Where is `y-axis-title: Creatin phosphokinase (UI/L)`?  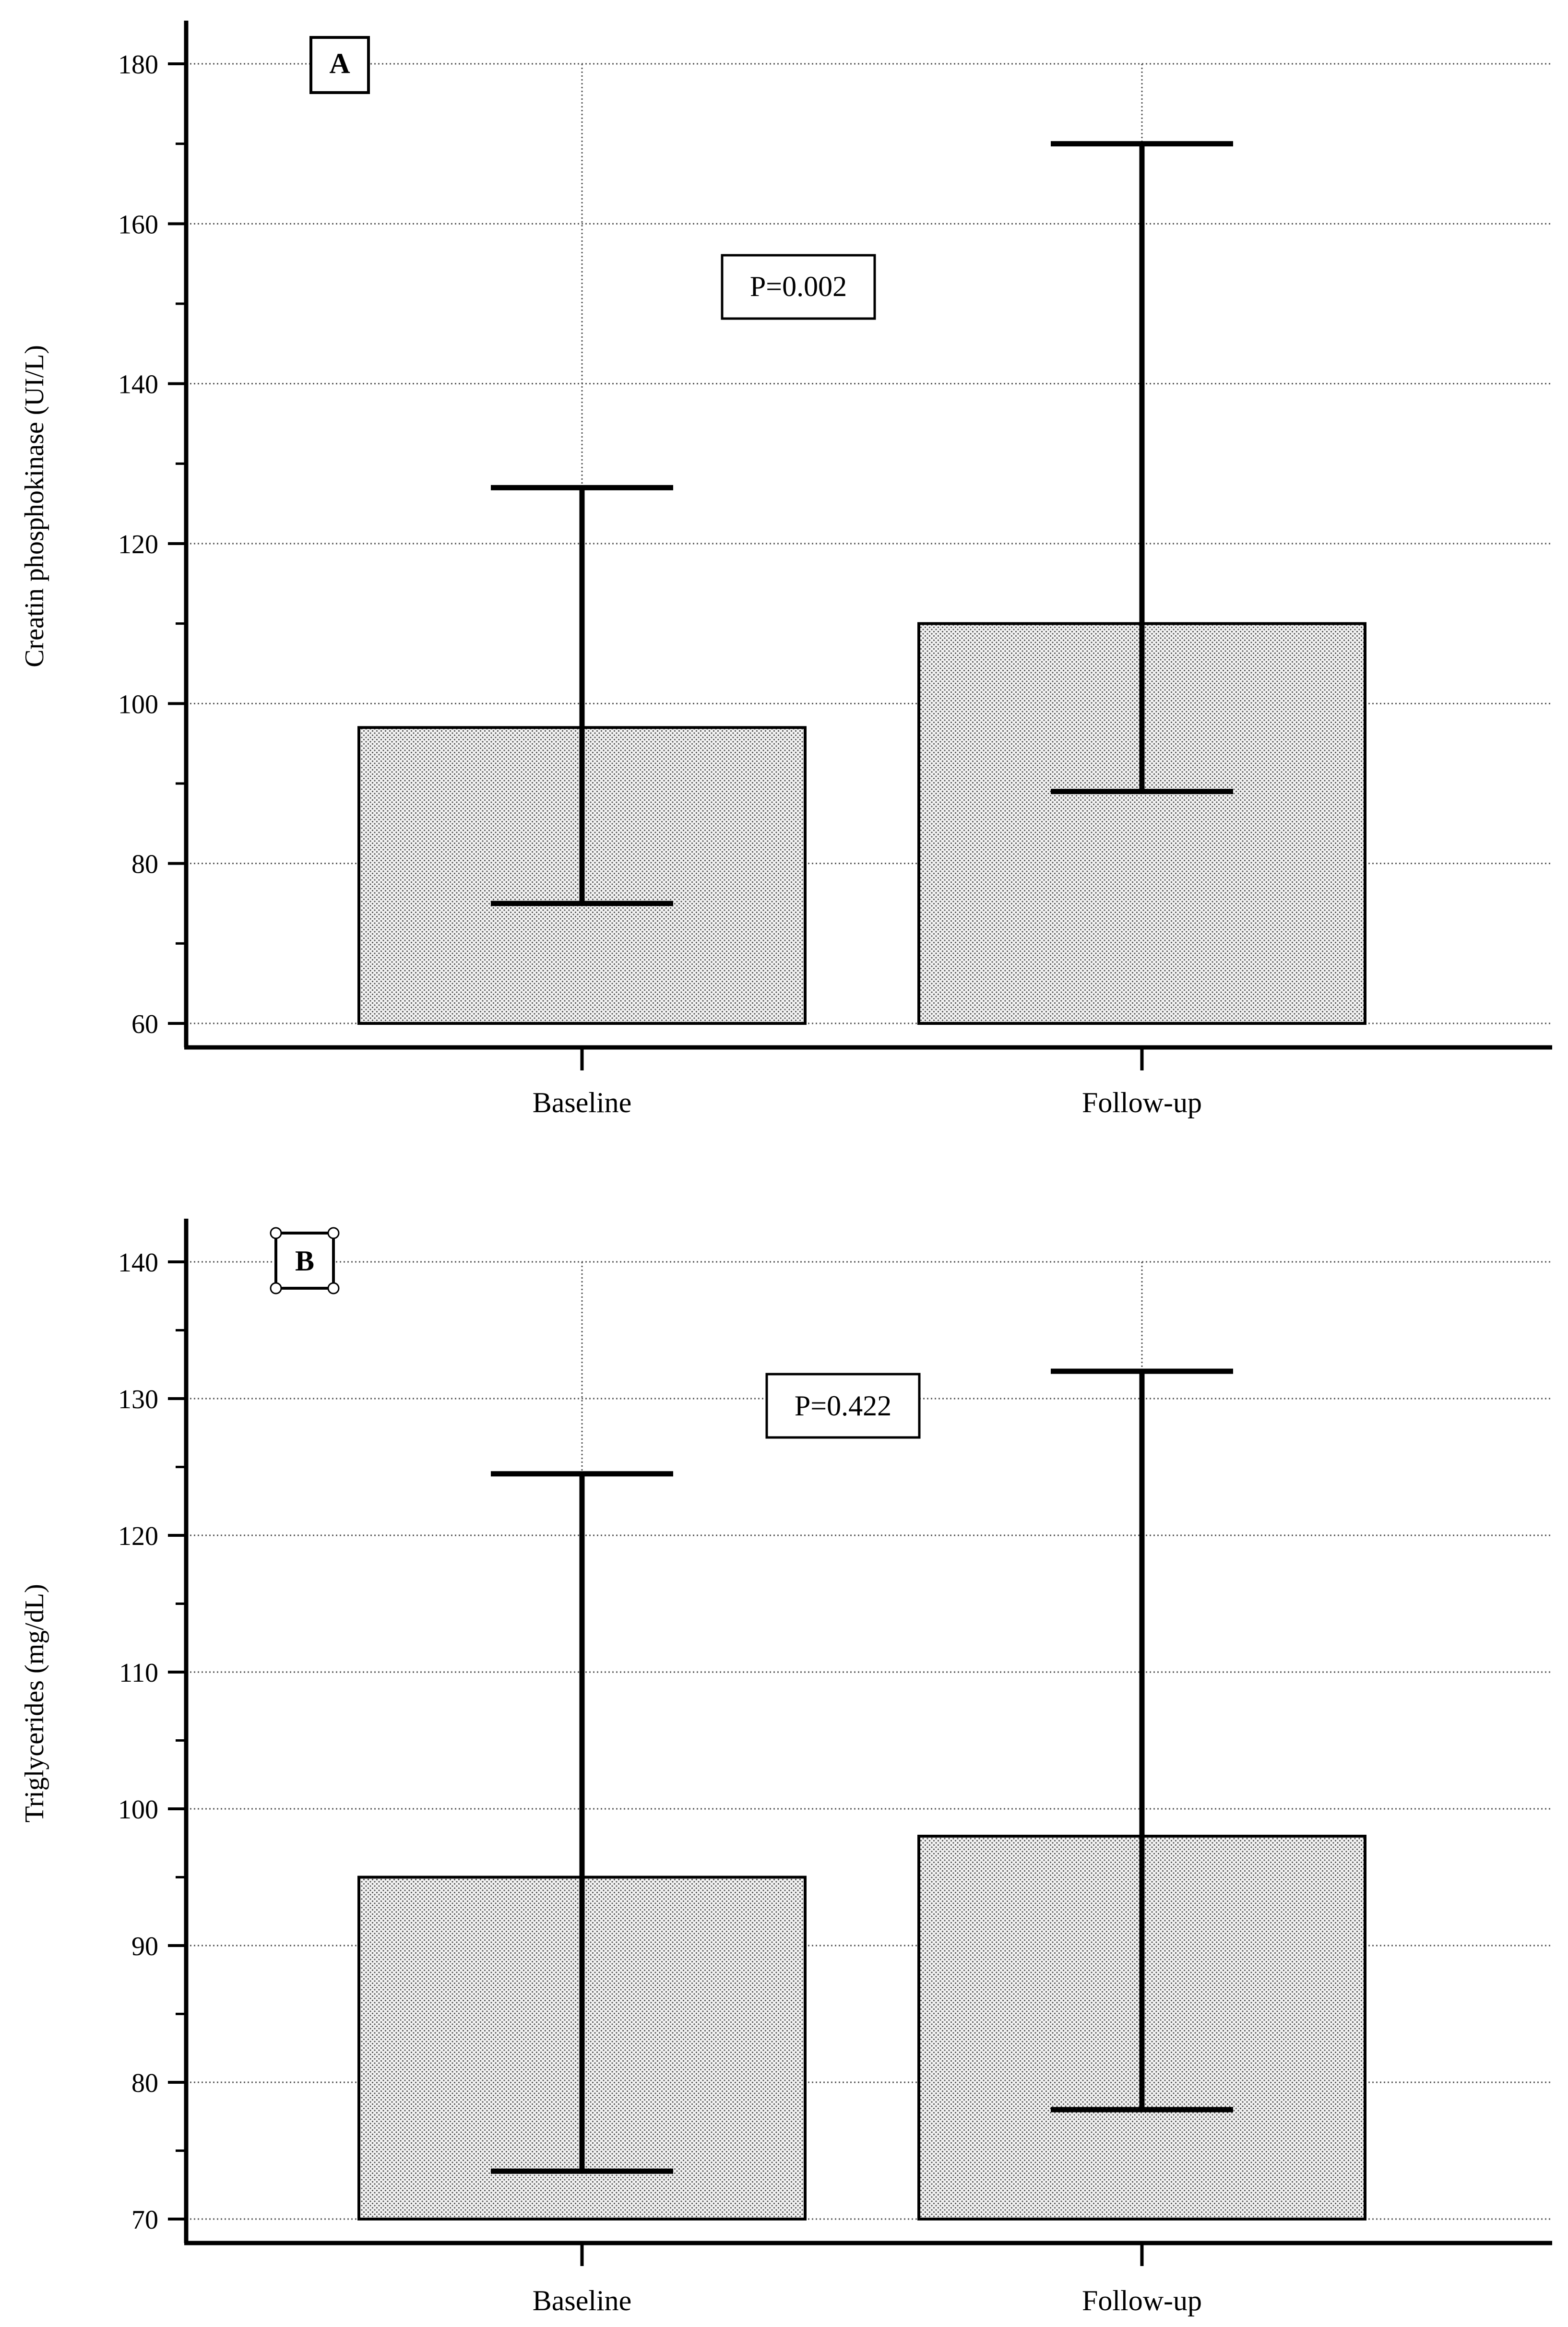
y-axis-title: Creatin phosphokinase (UI/L) is located at coordinates (34, 506).